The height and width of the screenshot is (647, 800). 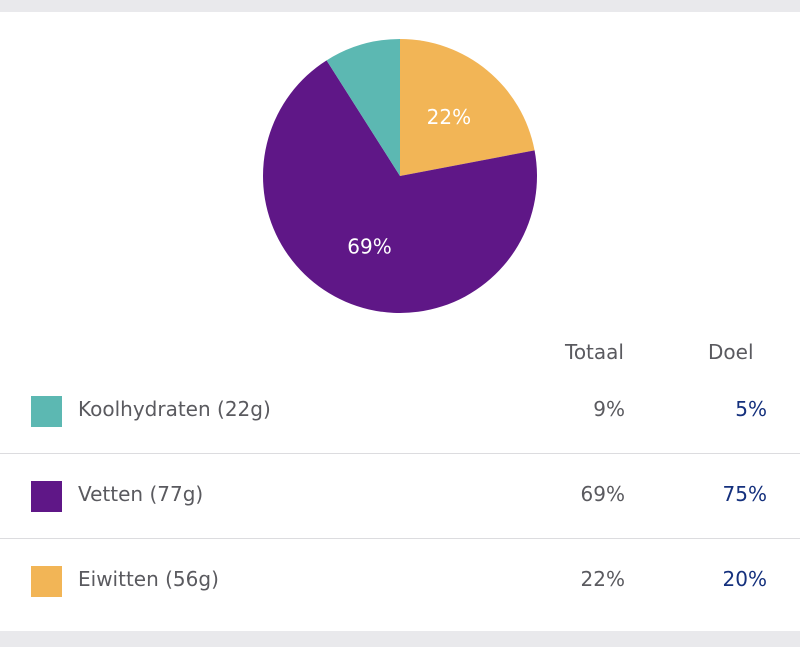 I want to click on macro-total: 69%, so click(x=602, y=494).